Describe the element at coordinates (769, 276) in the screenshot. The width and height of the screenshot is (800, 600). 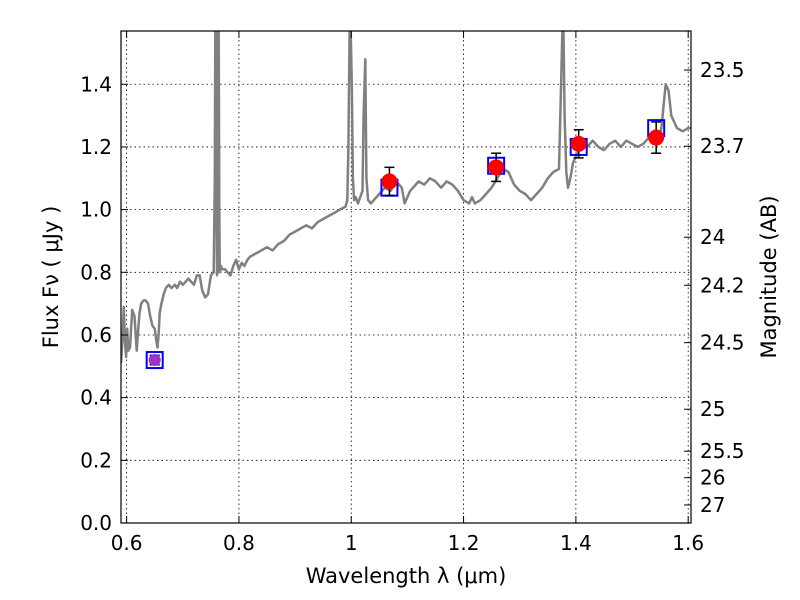
I see `y2-axis-label: Magnitude (AB)` at that location.